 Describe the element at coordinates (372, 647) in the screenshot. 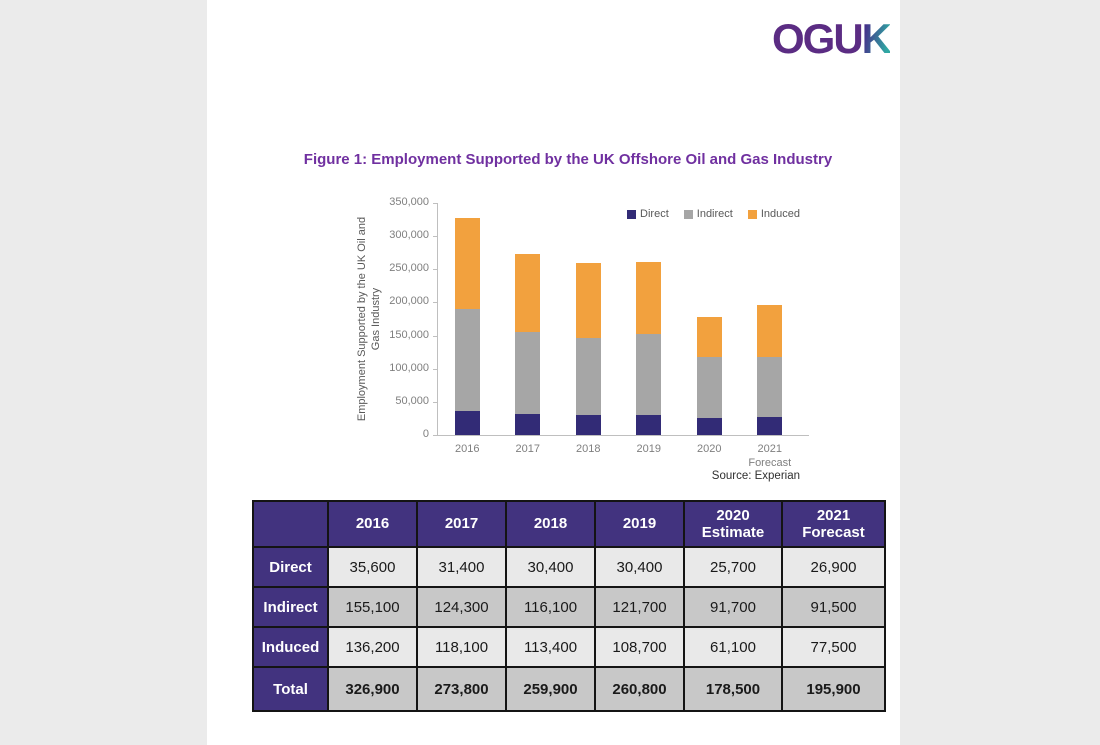

I see `table-cell: 136,200` at that location.